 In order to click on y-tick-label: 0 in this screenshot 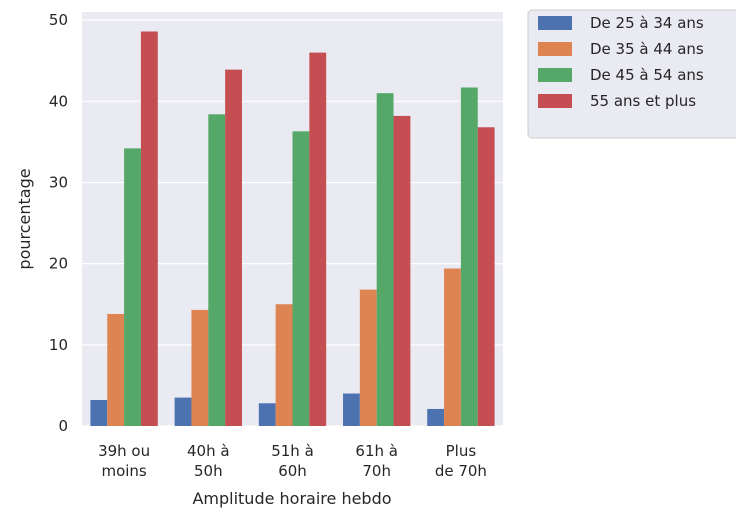, I will do `click(63, 426)`.